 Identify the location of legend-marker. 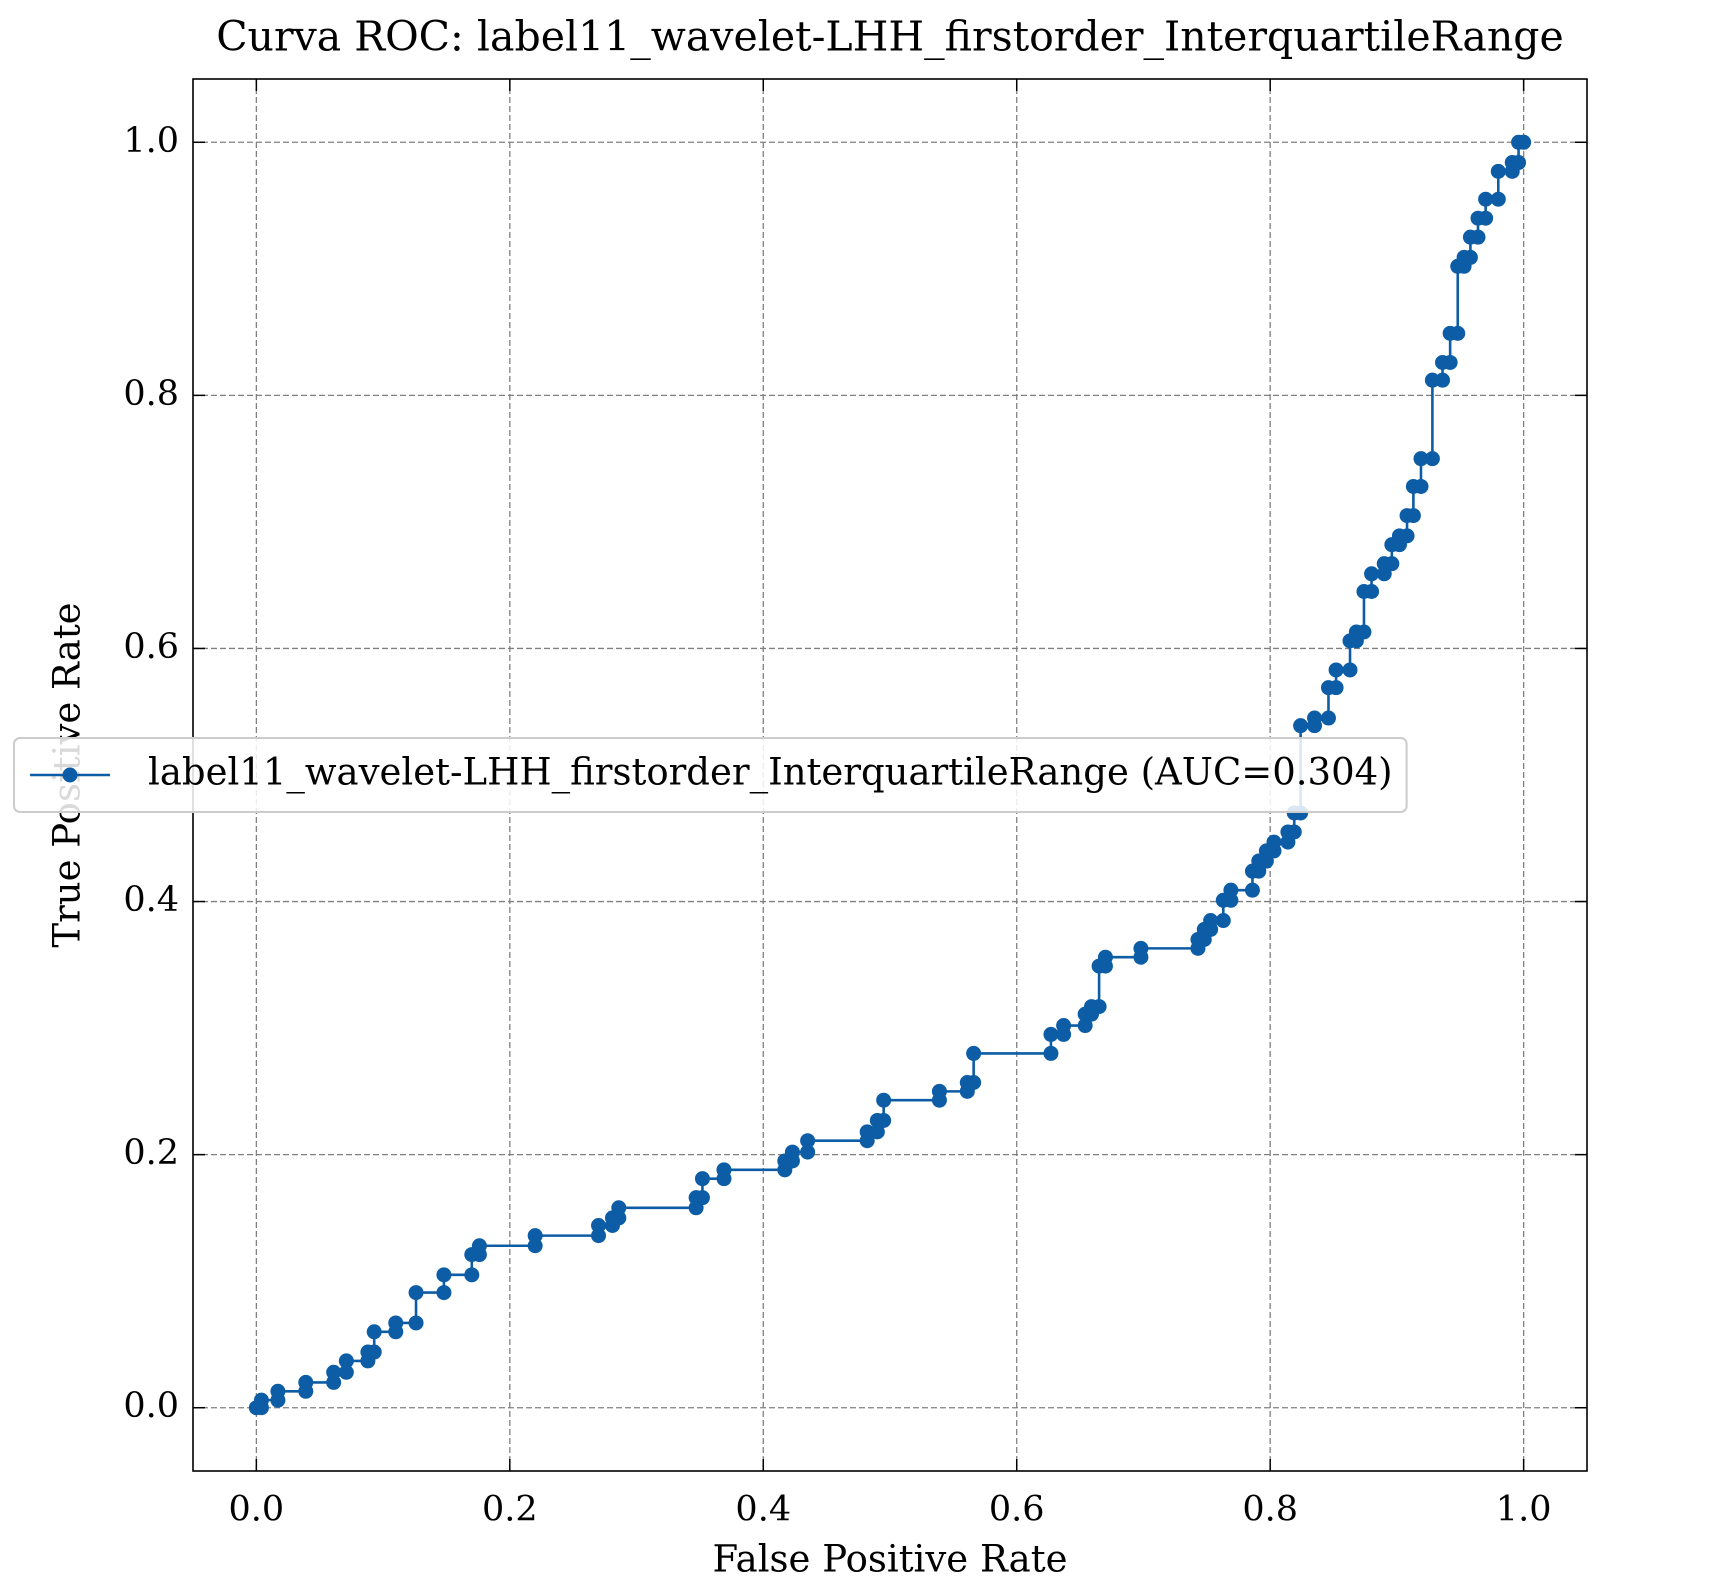
(70, 775).